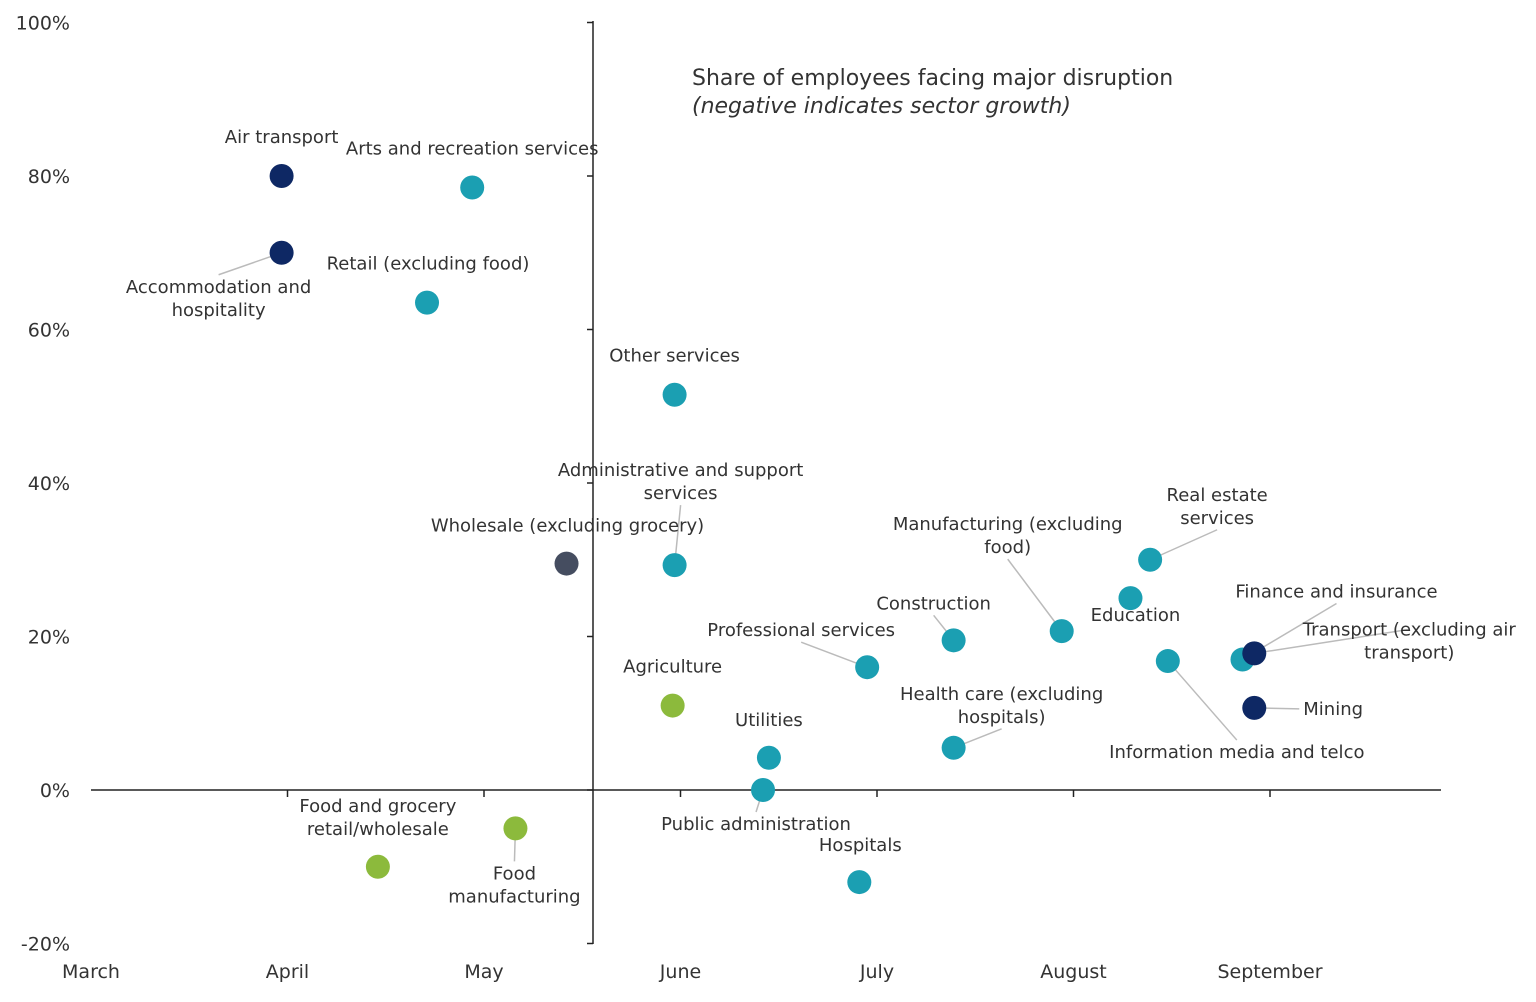  Describe the element at coordinates (43, 24) in the screenshot. I see `y-tick-label: 100%` at that location.